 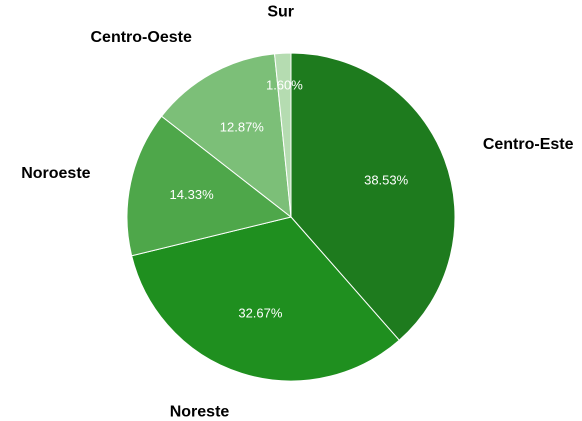 What do you see at coordinates (242, 126) in the screenshot?
I see `slice-value-label: 12.87%` at bounding box center [242, 126].